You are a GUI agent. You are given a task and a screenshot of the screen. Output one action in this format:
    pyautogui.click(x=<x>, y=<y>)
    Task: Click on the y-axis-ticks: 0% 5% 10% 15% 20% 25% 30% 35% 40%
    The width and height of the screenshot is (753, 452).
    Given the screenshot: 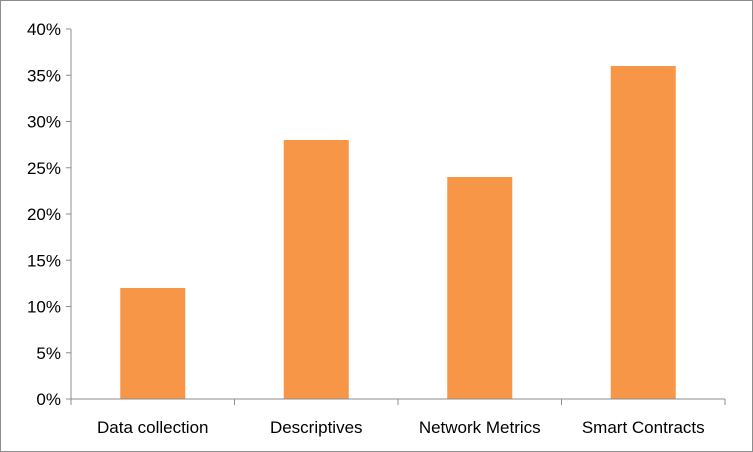 What is the action you would take?
    pyautogui.click(x=49, y=214)
    